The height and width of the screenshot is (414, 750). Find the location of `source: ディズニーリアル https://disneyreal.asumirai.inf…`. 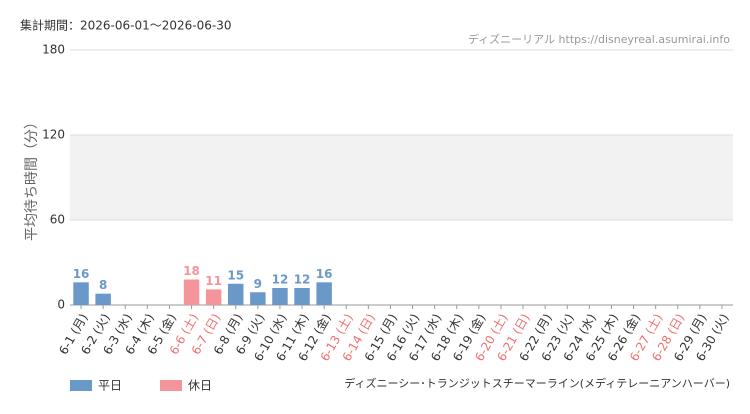

source: ディズニーリアル https://disneyreal.asumirai.inf… is located at coordinates (599, 39).